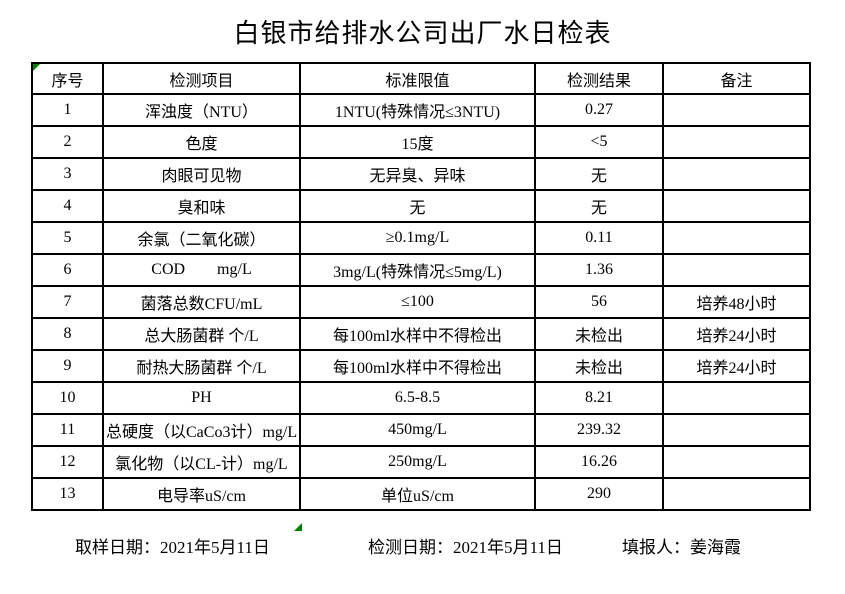 Image resolution: width=845 pixels, height=594 pixels. What do you see at coordinates (67, 142) in the screenshot?
I see `cell-no: 2` at bounding box center [67, 142].